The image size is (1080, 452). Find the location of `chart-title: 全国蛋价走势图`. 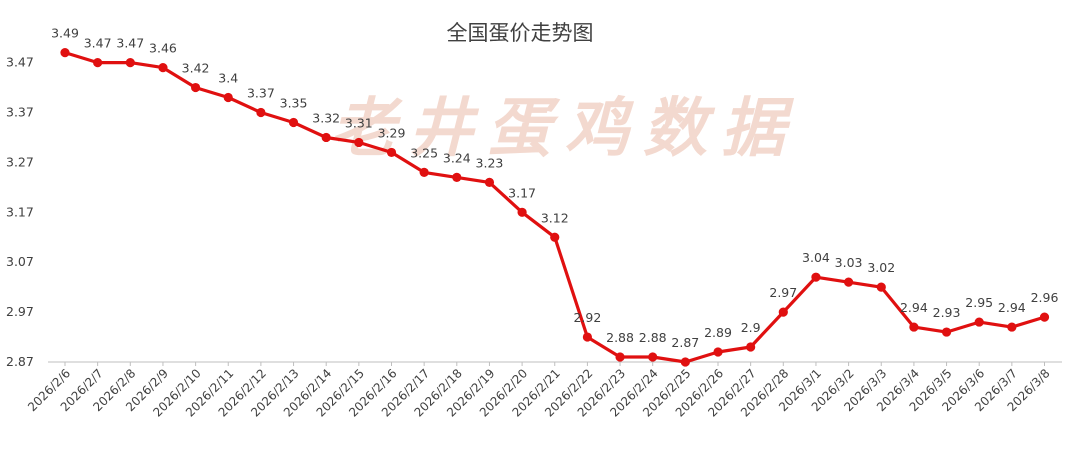

chart-title: 全国蛋价走势图 is located at coordinates (520, 33).